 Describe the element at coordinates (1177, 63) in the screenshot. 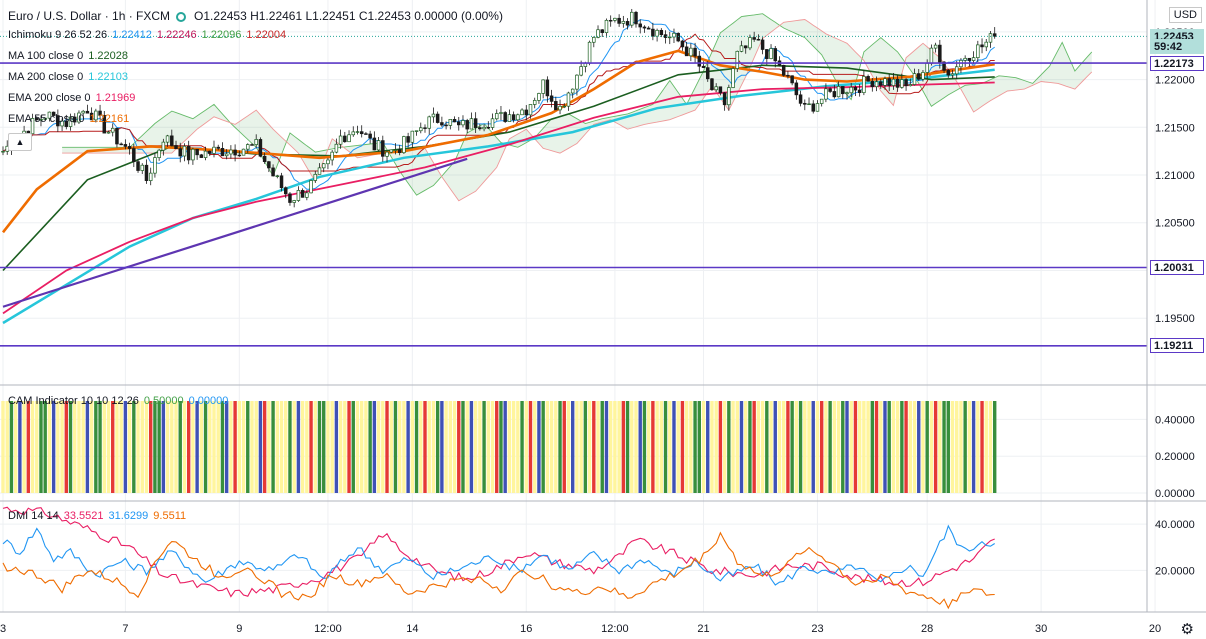

I see `price-label: 1.22173` at that location.